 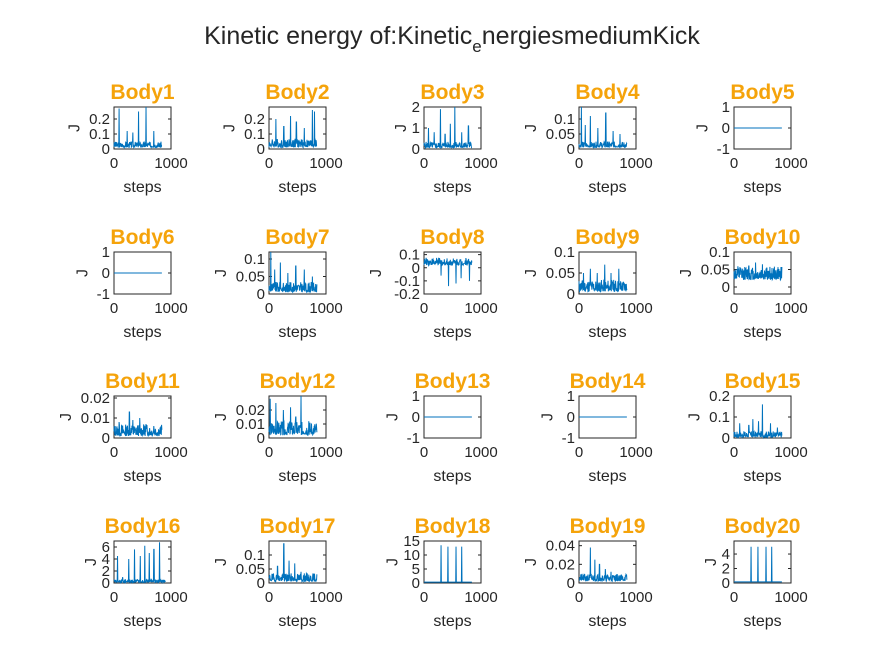 What do you see at coordinates (411, 541) in the screenshot?
I see `y-tick-label: 15` at bounding box center [411, 541].